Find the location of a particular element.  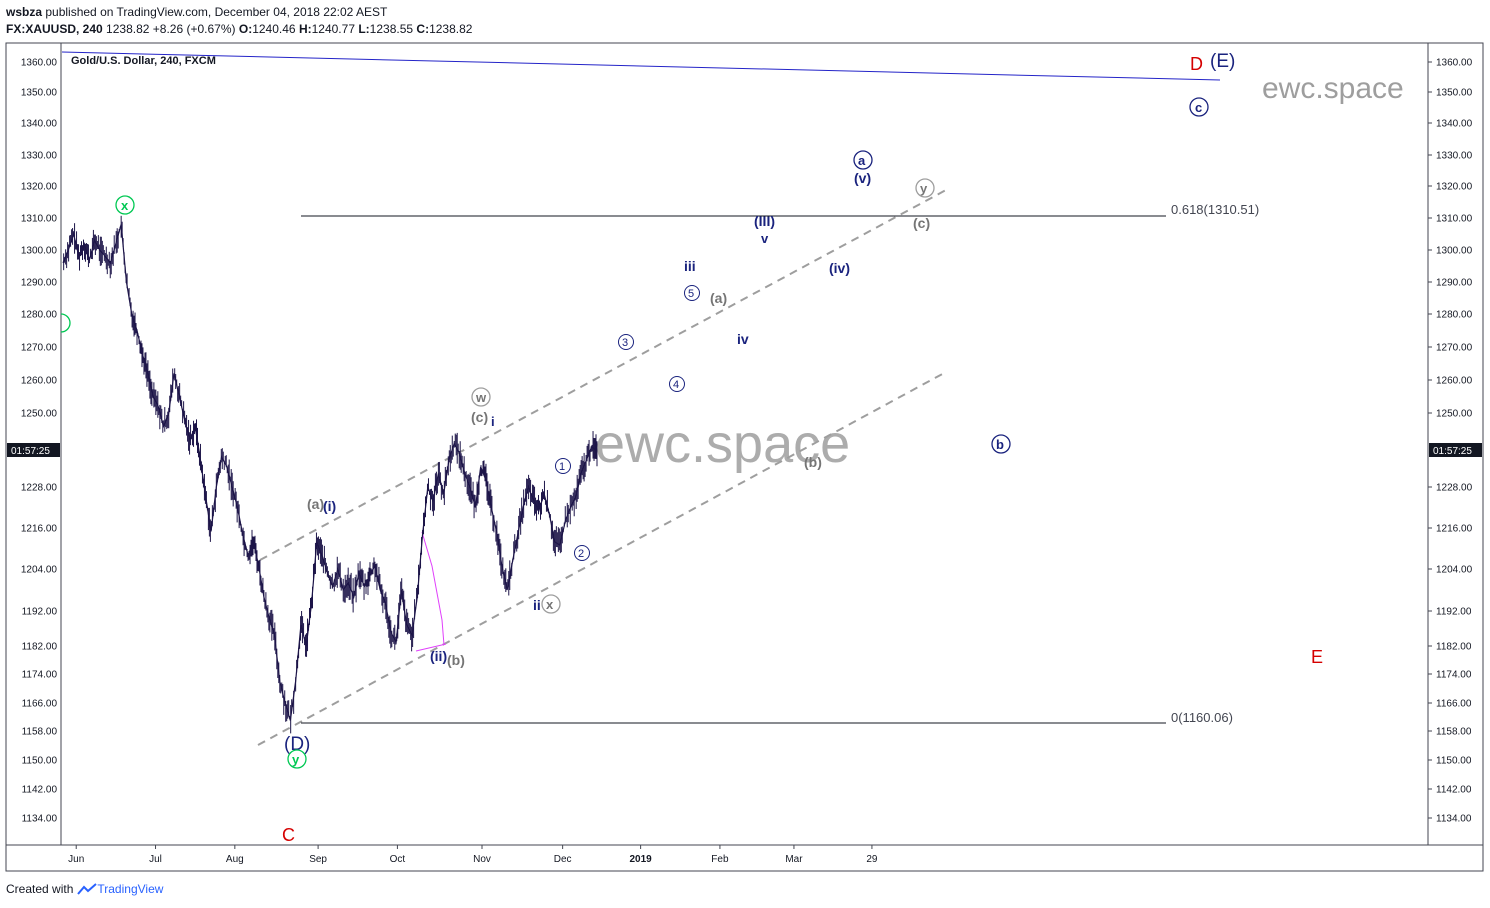

x-tick-label: Jul is located at coordinates (155, 859).